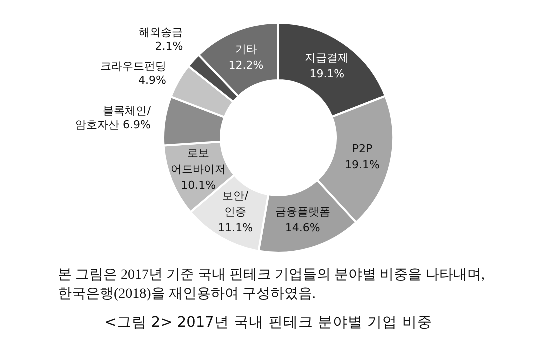 Image resolution: width=537 pixels, height=356 pixels. I want to click on slice-label: 지급결제, so click(327, 58).